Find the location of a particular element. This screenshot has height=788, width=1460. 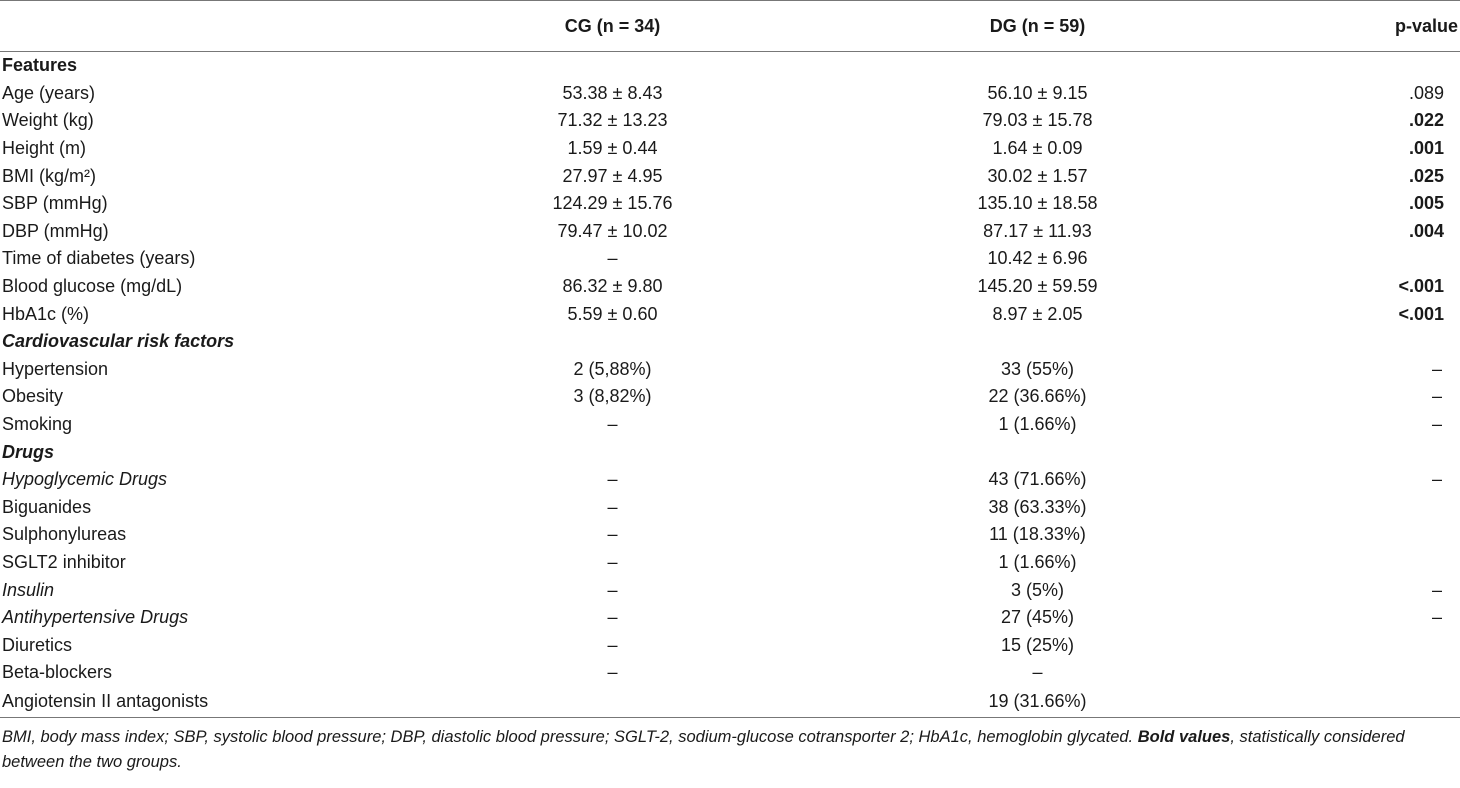

cg-value: 71.32 ± 13.23 is located at coordinates (612, 120).